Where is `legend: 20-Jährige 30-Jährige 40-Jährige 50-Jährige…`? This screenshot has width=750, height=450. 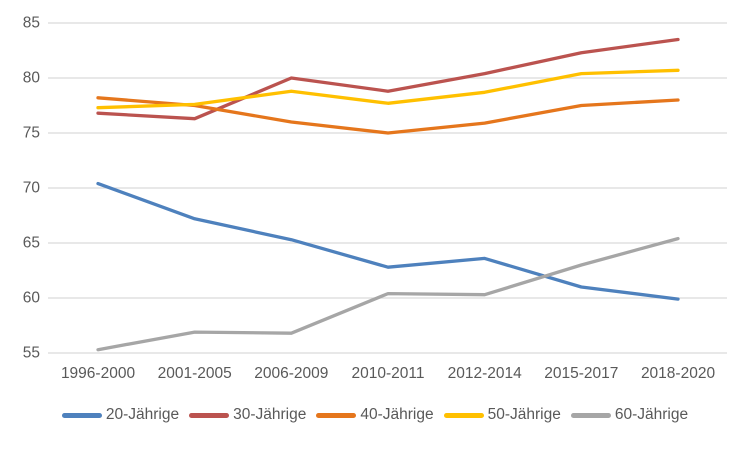
legend: 20-Jährige 30-Jährige 40-Jährige 50-Jährige… is located at coordinates (375, 415).